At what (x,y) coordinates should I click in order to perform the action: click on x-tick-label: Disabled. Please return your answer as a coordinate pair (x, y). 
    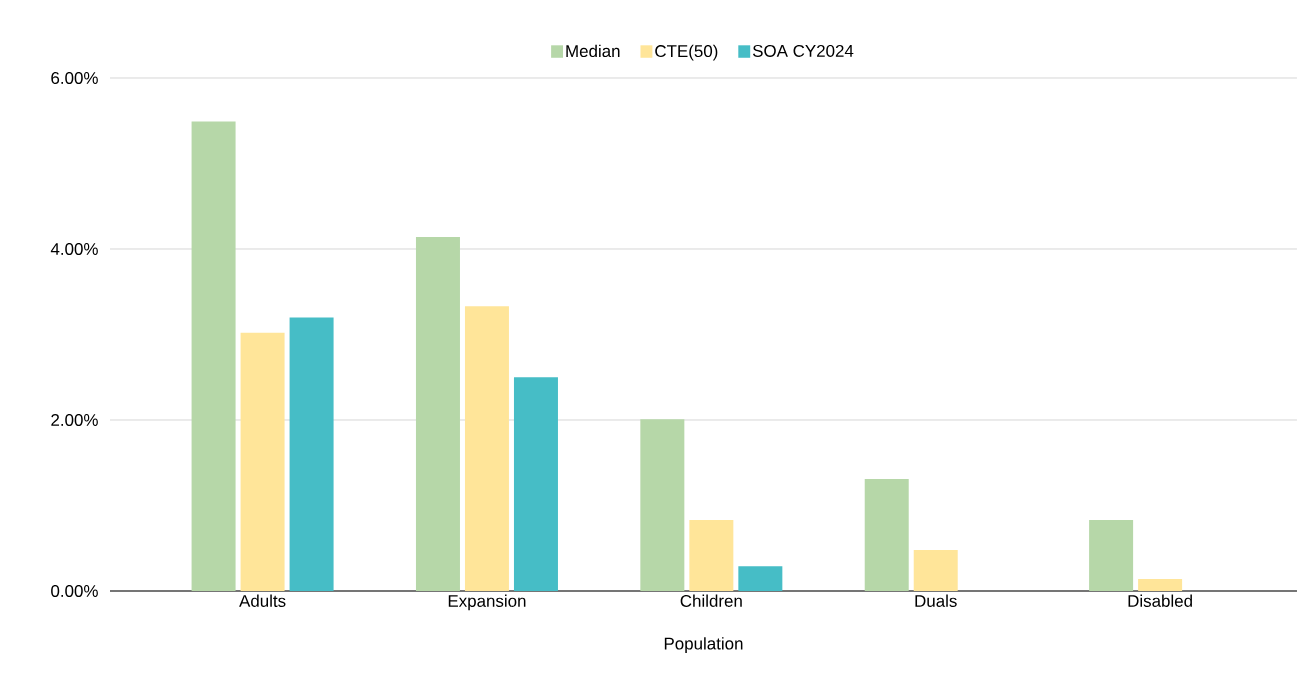
    Looking at the image, I should click on (1160, 600).